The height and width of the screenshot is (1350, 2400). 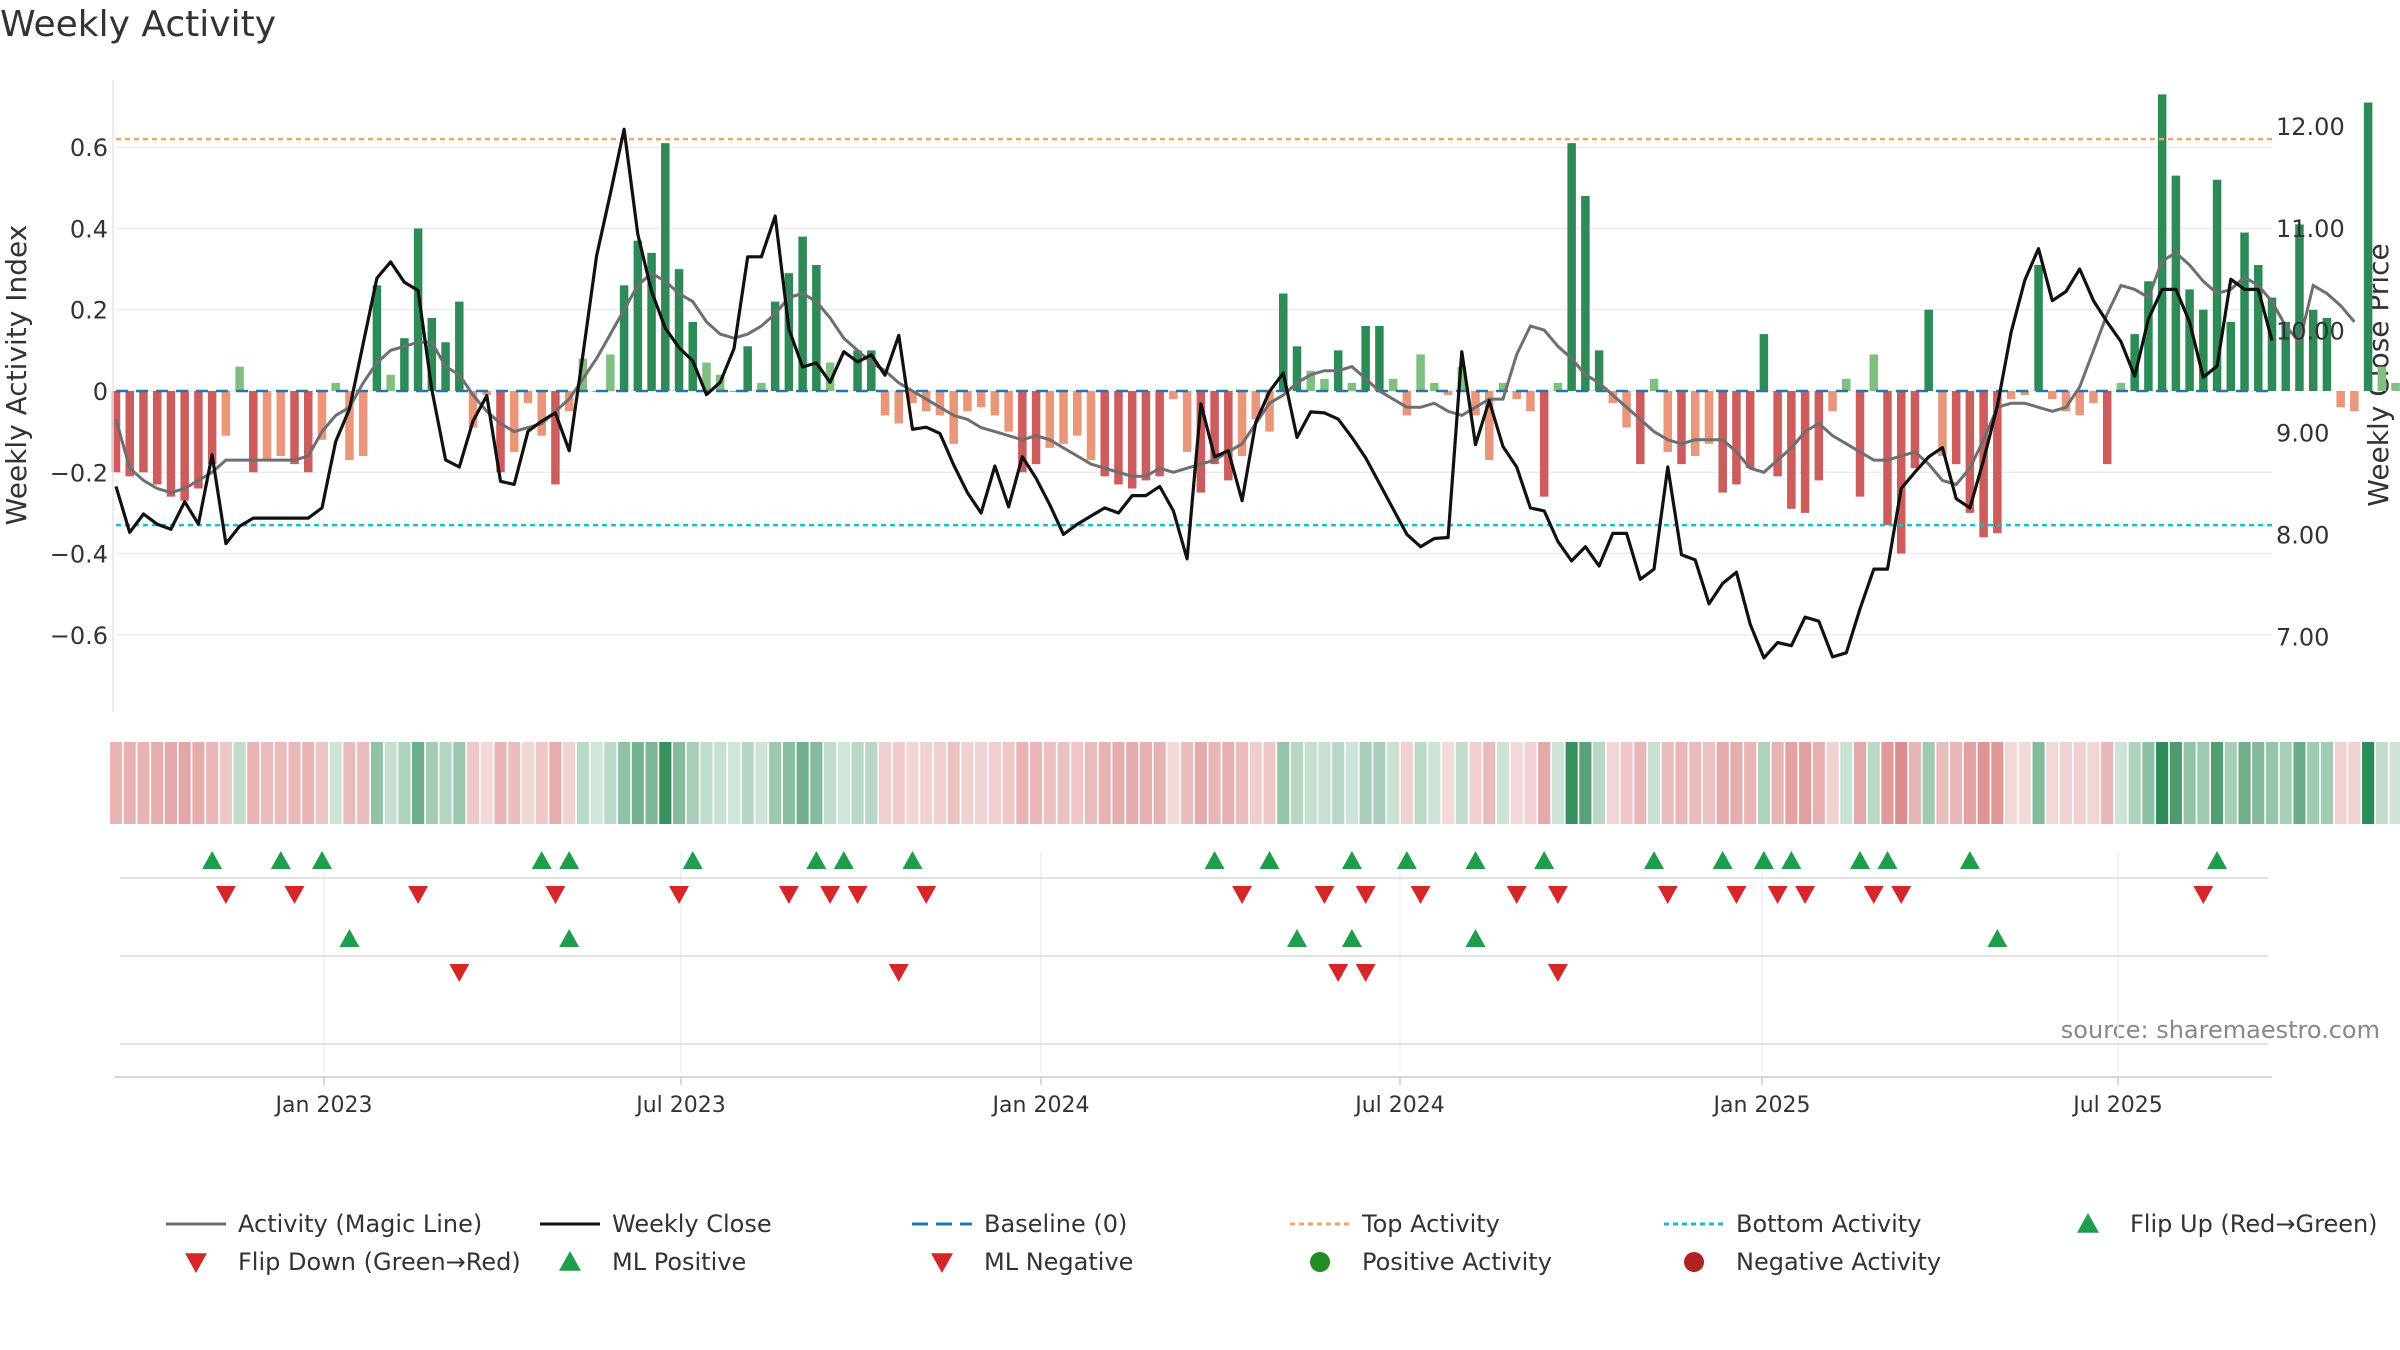 What do you see at coordinates (294, 895) in the screenshot?
I see `flip-down-marker` at bounding box center [294, 895].